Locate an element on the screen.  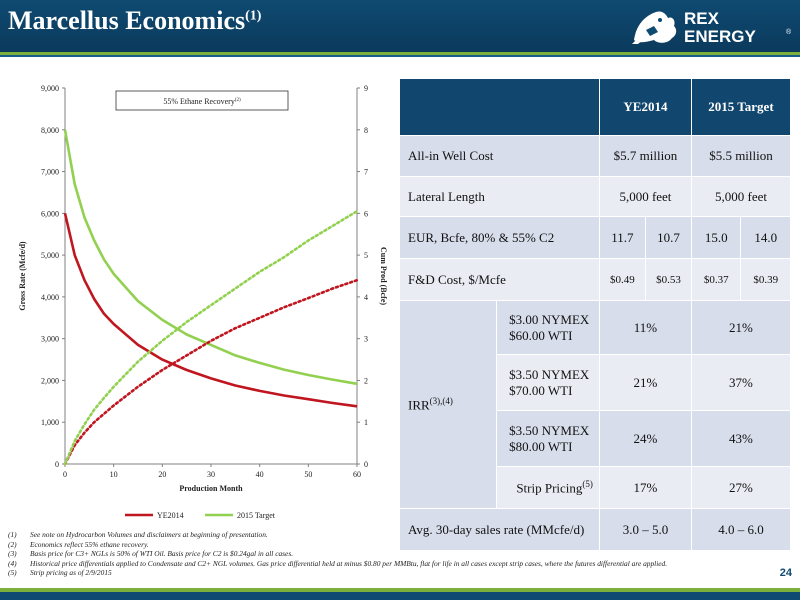
cell-ye2014: 11% is located at coordinates (645, 327).